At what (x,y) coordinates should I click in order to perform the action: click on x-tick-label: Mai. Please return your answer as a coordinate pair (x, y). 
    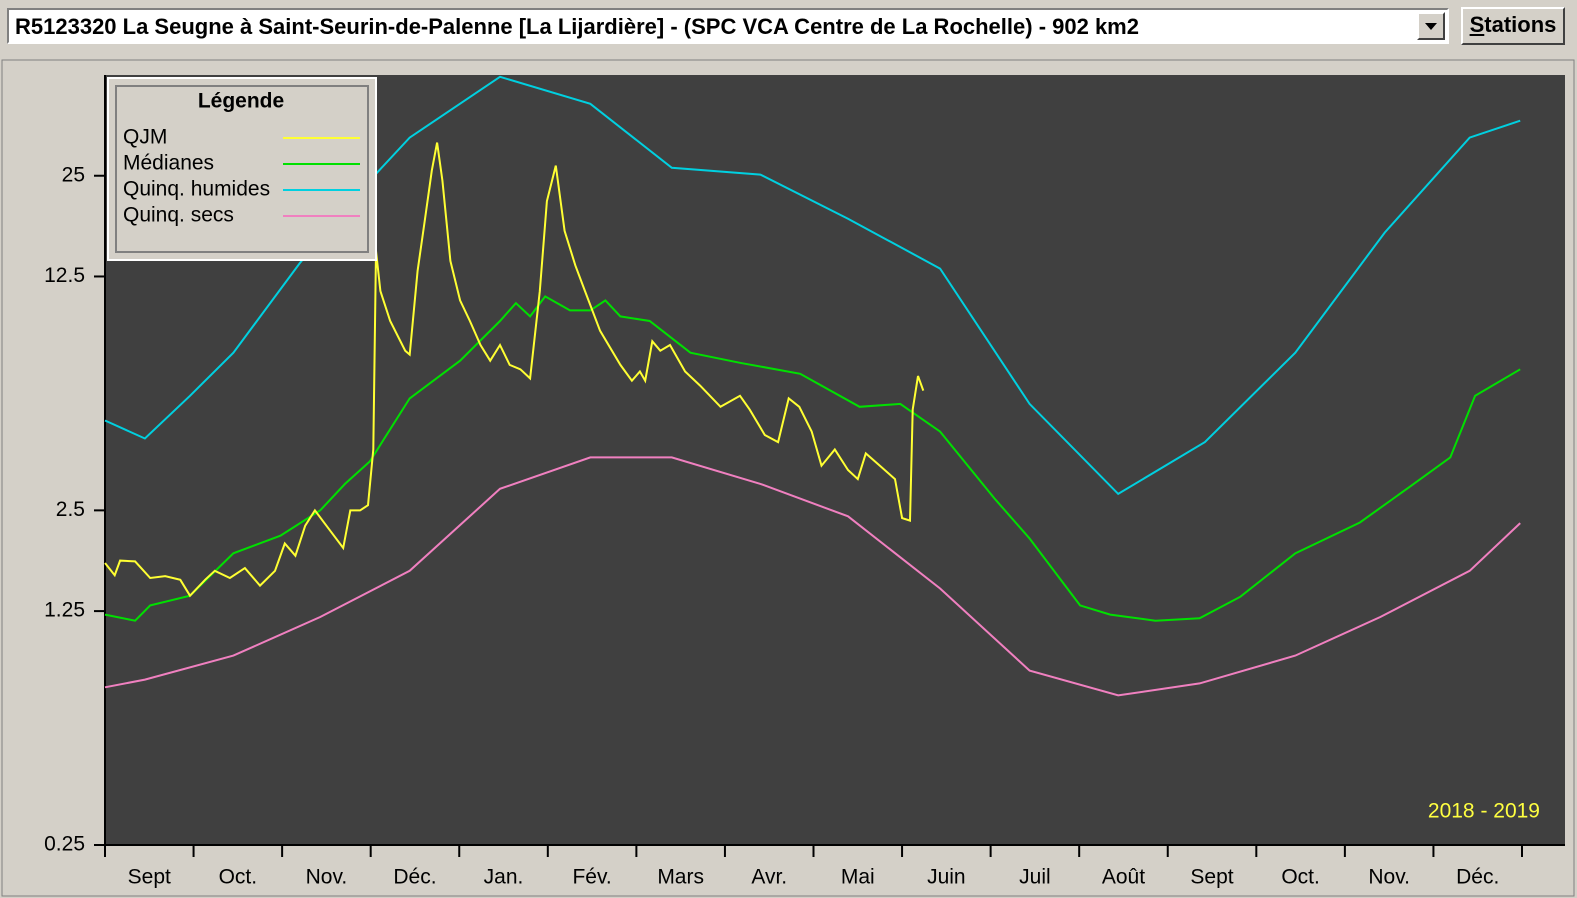
    Looking at the image, I should click on (858, 877).